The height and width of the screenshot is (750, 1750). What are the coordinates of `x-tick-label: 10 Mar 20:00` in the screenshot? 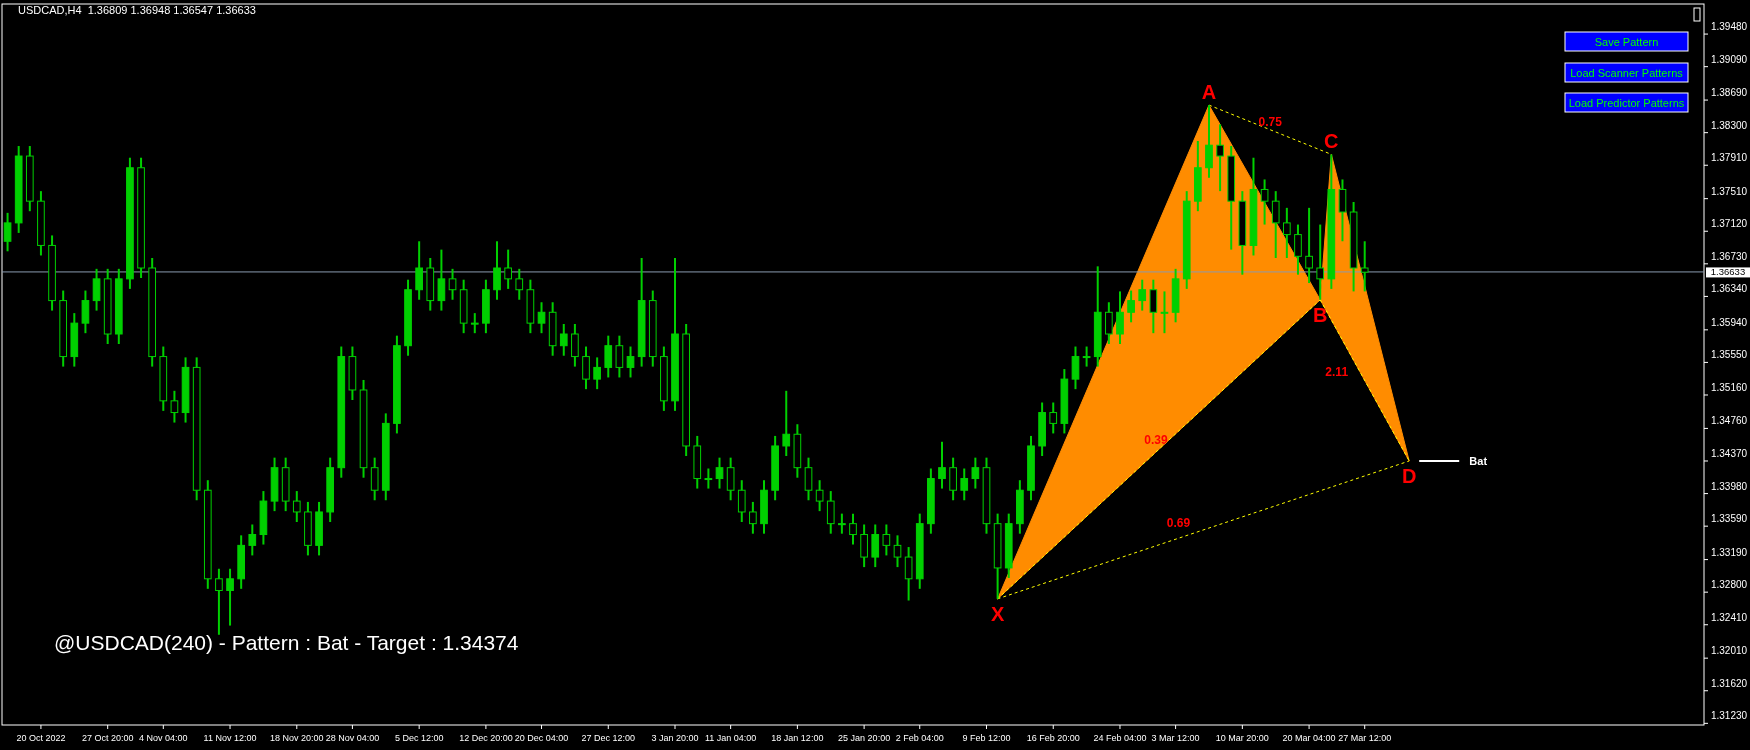 It's located at (1242, 738).